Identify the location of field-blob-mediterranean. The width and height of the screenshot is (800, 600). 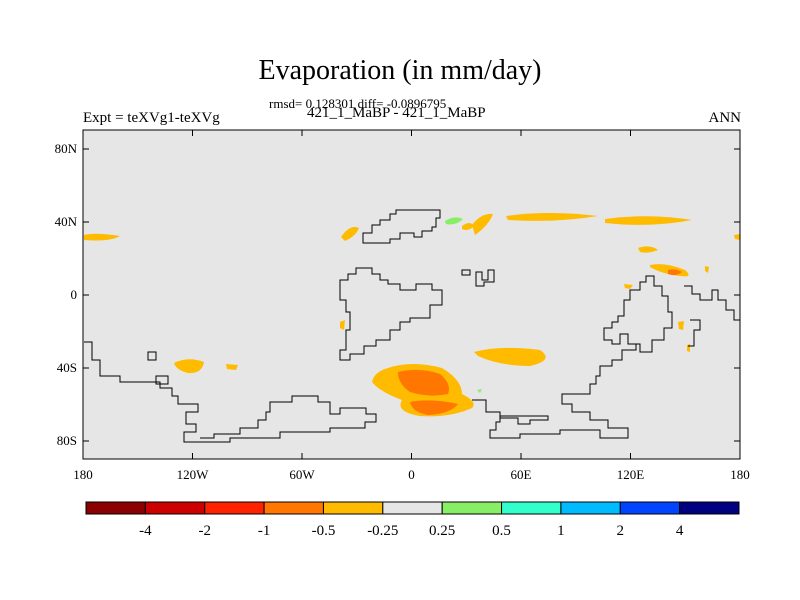
(468, 226).